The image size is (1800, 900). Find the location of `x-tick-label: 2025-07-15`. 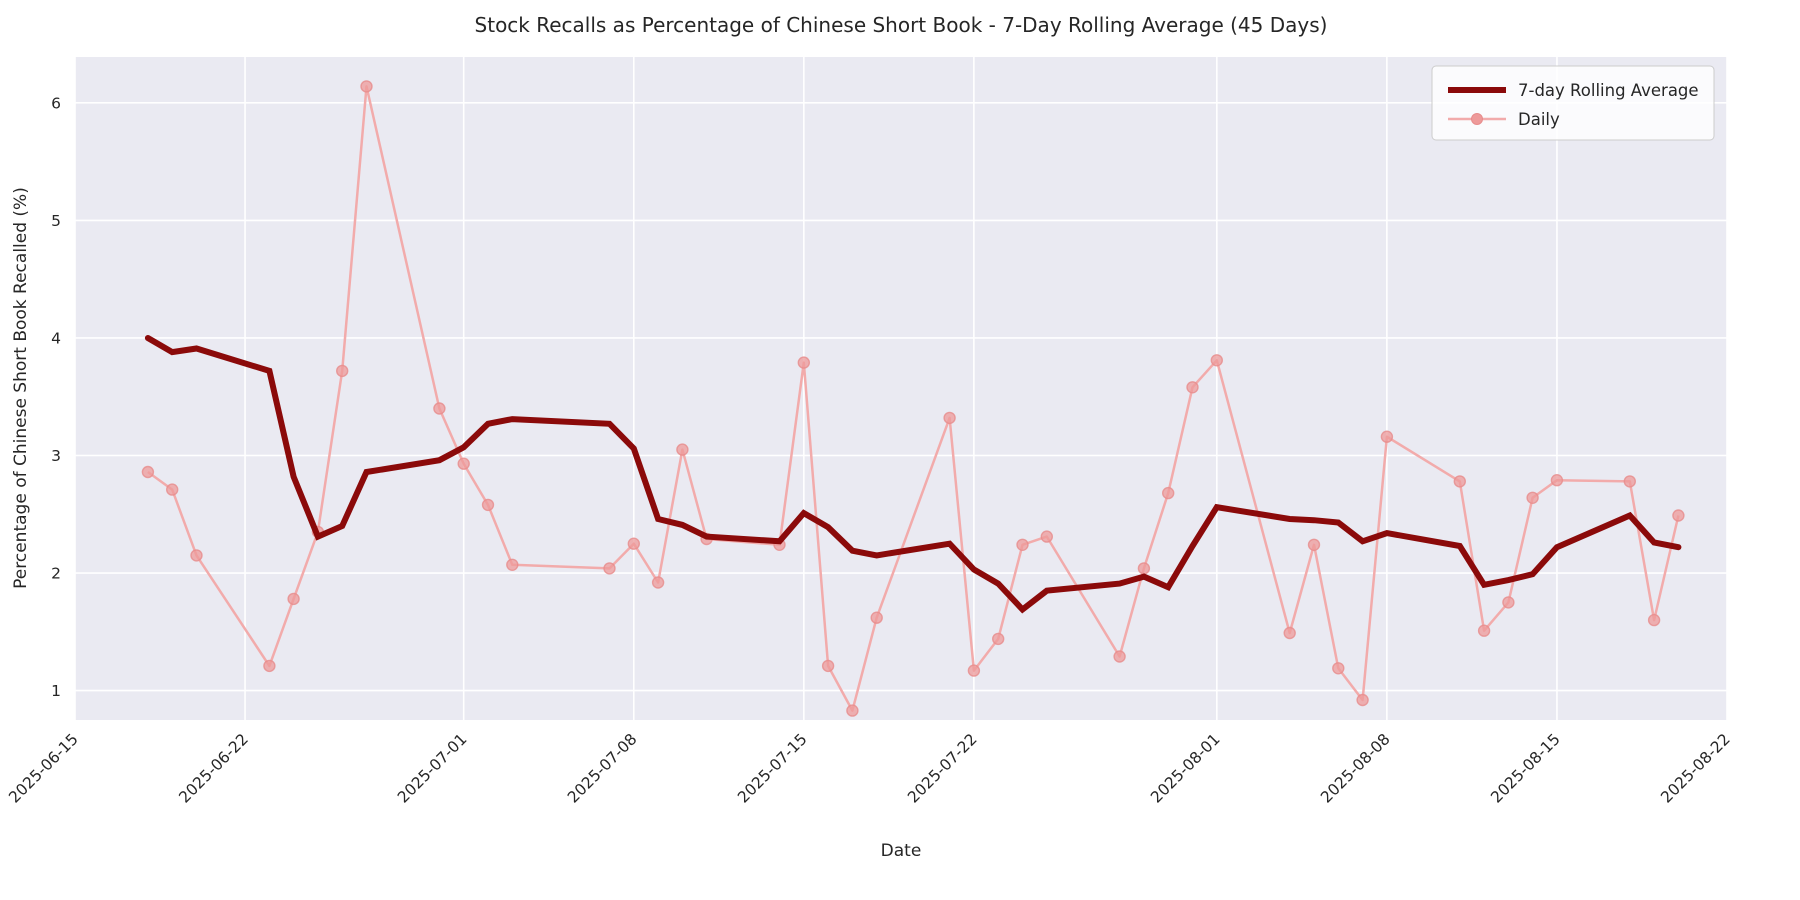

x-tick-label: 2025-07-15 is located at coordinates (772, 768).